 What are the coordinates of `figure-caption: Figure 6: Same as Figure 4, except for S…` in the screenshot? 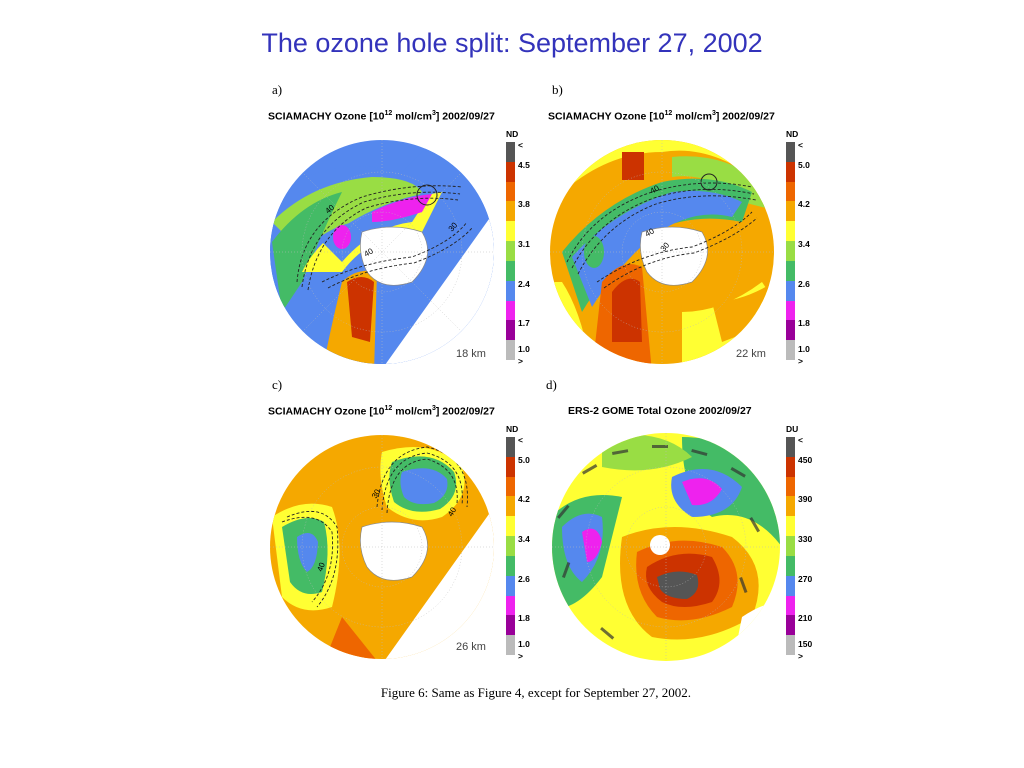 It's located at (536, 692).